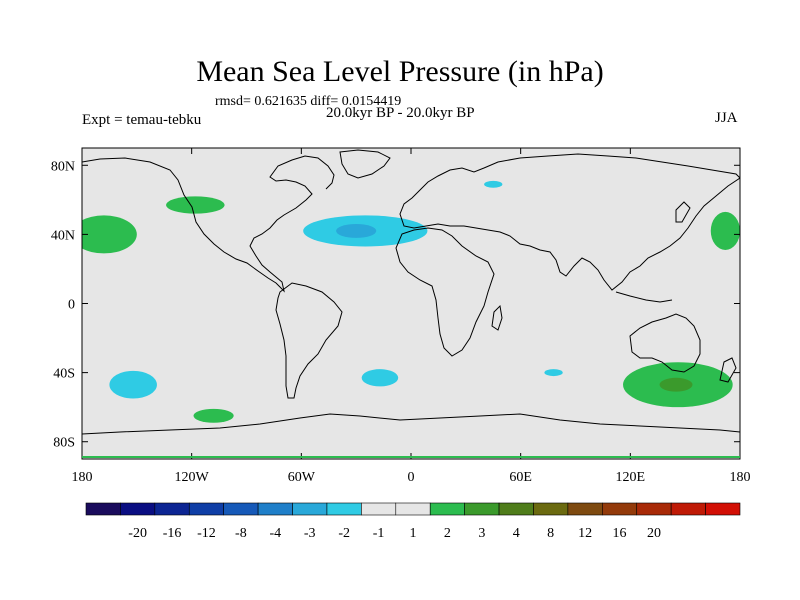  Describe the element at coordinates (302, 477) in the screenshot. I see `x-tick-label: 60W` at that location.